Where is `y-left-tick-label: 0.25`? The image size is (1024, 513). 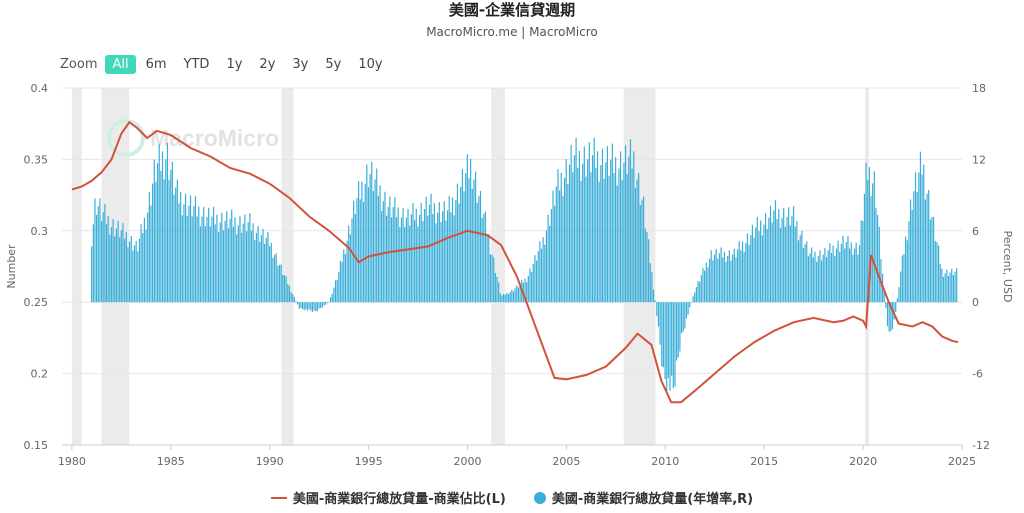 y-left-tick-label: 0.25 is located at coordinates (36, 302).